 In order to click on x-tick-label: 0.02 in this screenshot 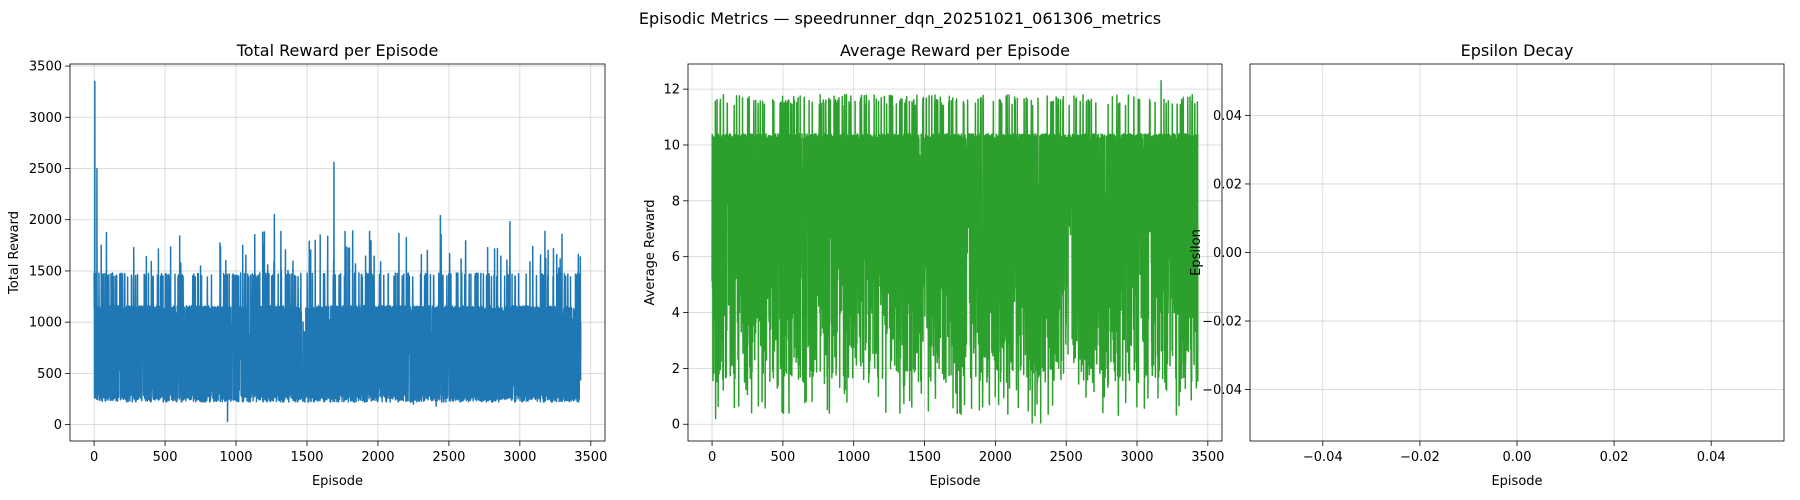, I will do `click(1614, 457)`.